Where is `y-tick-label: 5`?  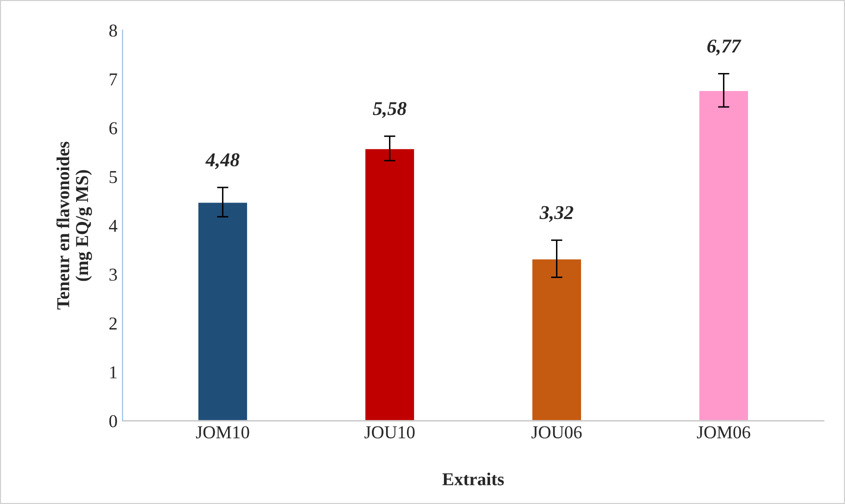 y-tick-label: 5 is located at coordinates (113, 177).